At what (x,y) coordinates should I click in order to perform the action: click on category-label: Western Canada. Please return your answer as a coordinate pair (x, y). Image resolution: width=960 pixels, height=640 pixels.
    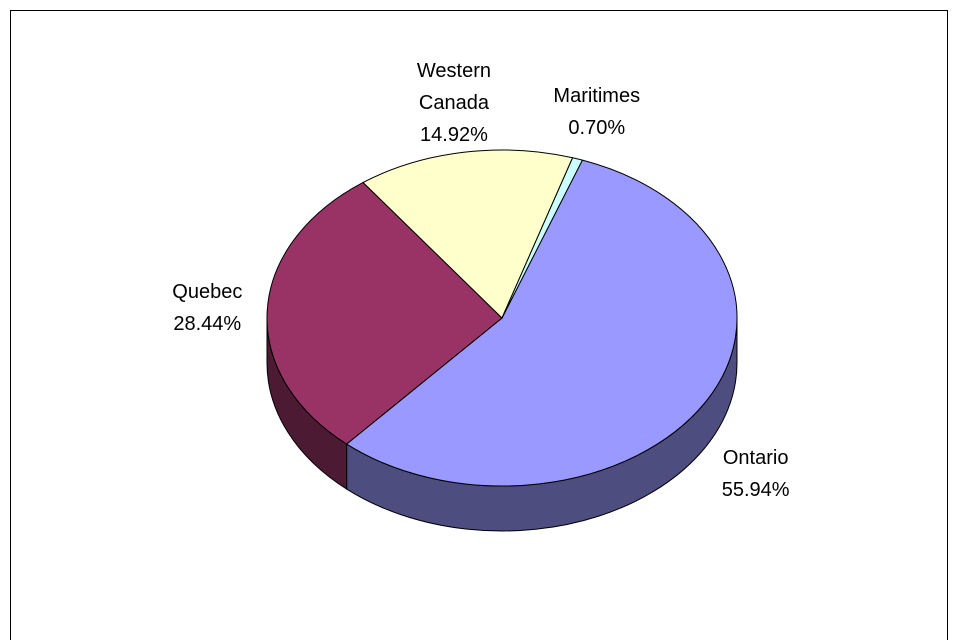
    Looking at the image, I should click on (453, 86).